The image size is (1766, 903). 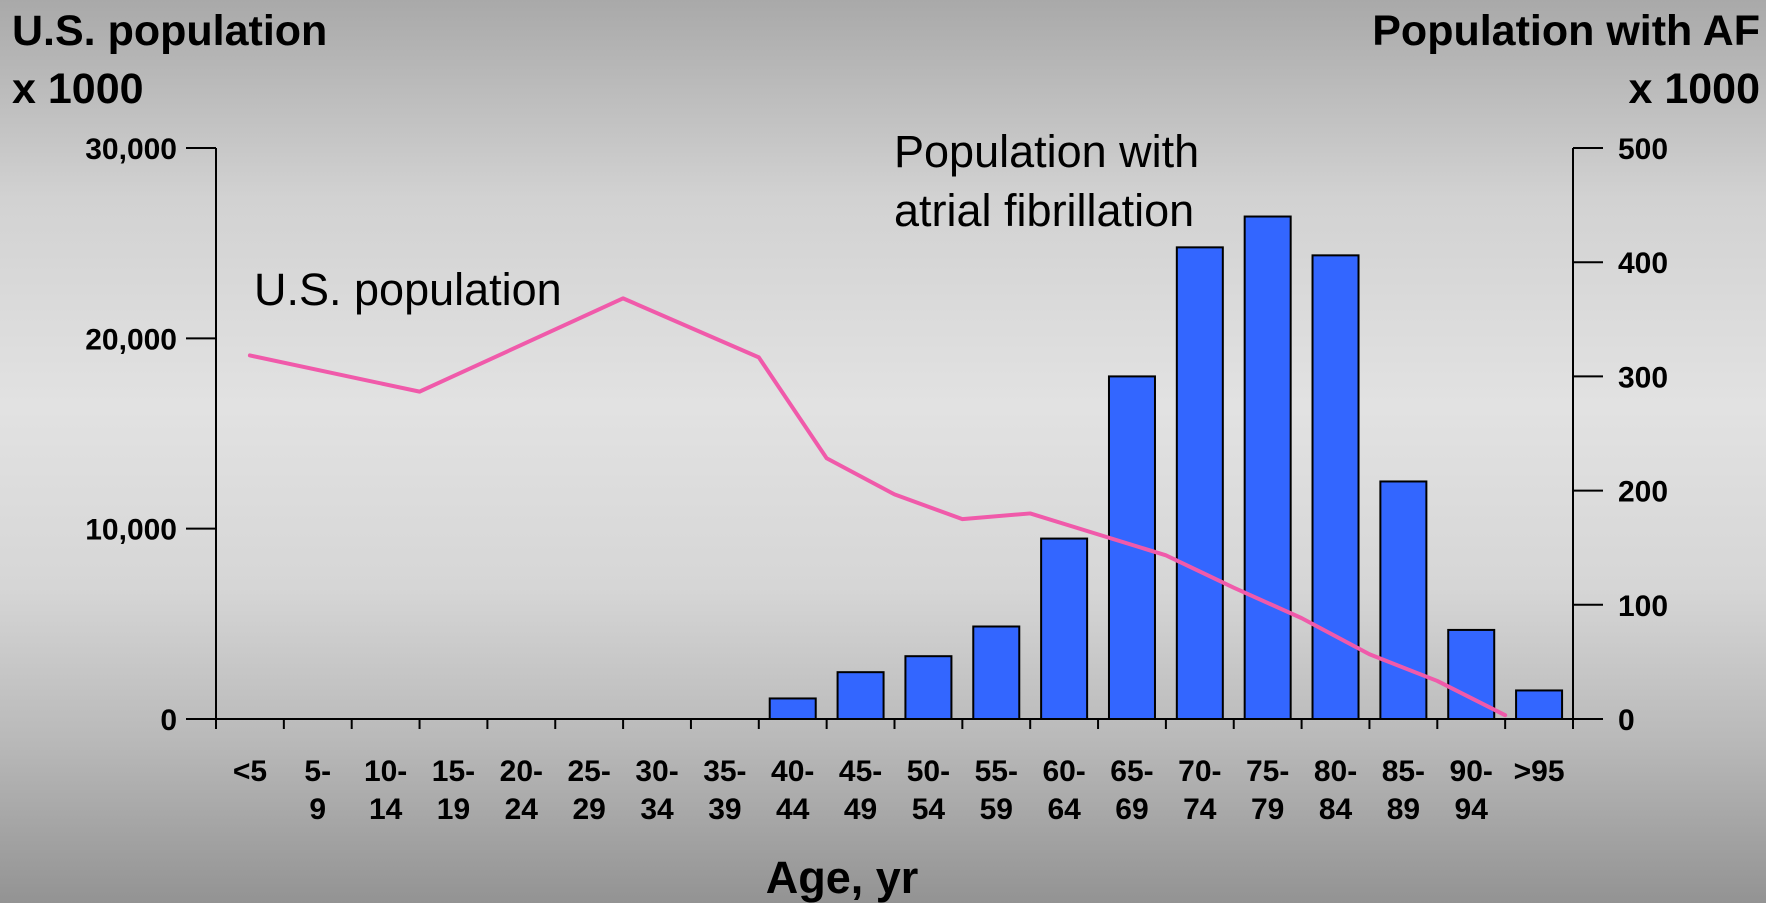 I want to click on right-axis-tick-label: 100, so click(x=1643, y=606).